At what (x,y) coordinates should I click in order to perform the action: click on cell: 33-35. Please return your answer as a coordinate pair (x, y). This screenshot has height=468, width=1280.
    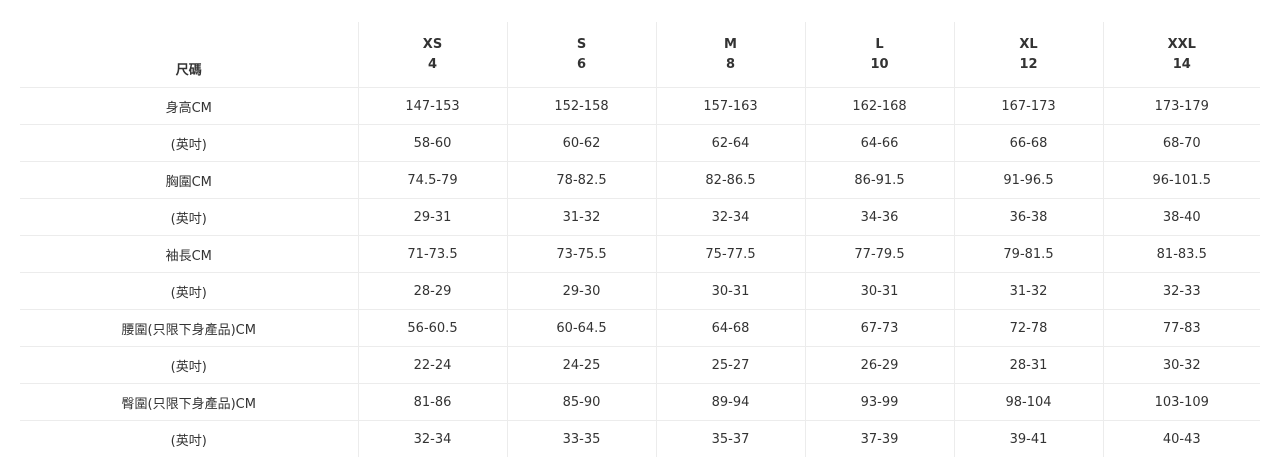
    Looking at the image, I should click on (581, 438).